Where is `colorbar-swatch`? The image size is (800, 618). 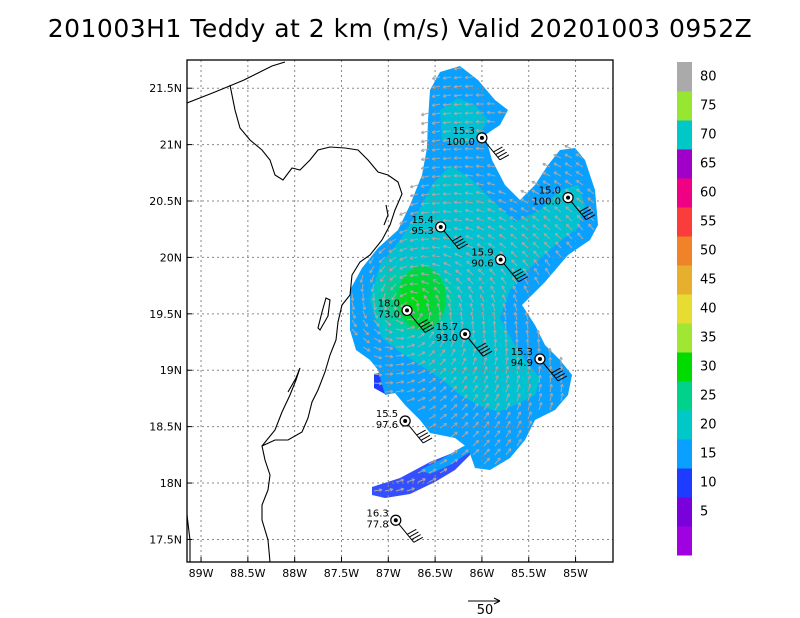
colorbar-swatch is located at coordinates (684, 193).